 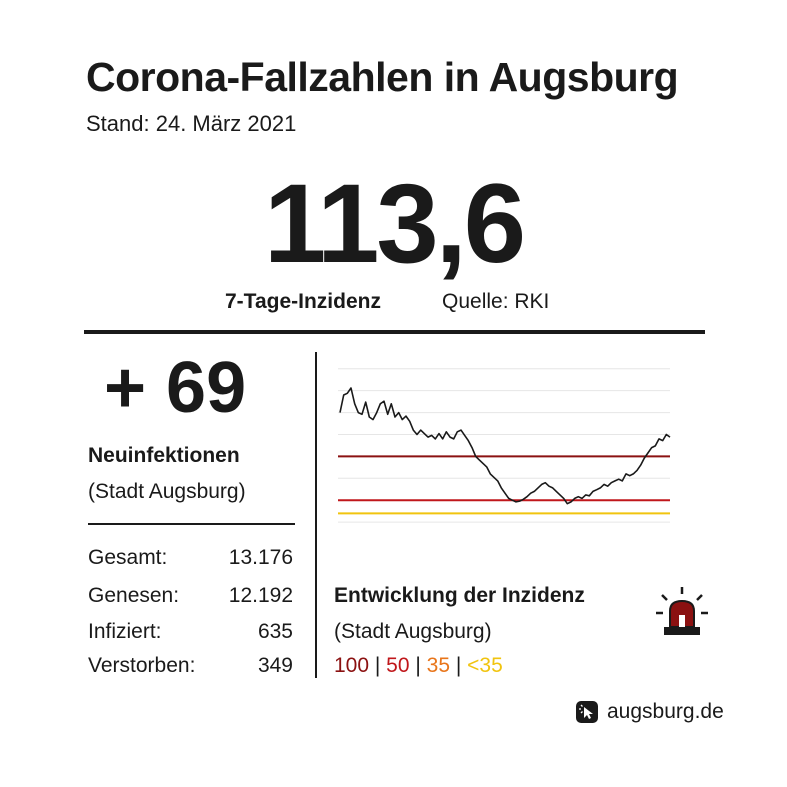 What do you see at coordinates (316, 515) in the screenshot?
I see `vertical-divider` at bounding box center [316, 515].